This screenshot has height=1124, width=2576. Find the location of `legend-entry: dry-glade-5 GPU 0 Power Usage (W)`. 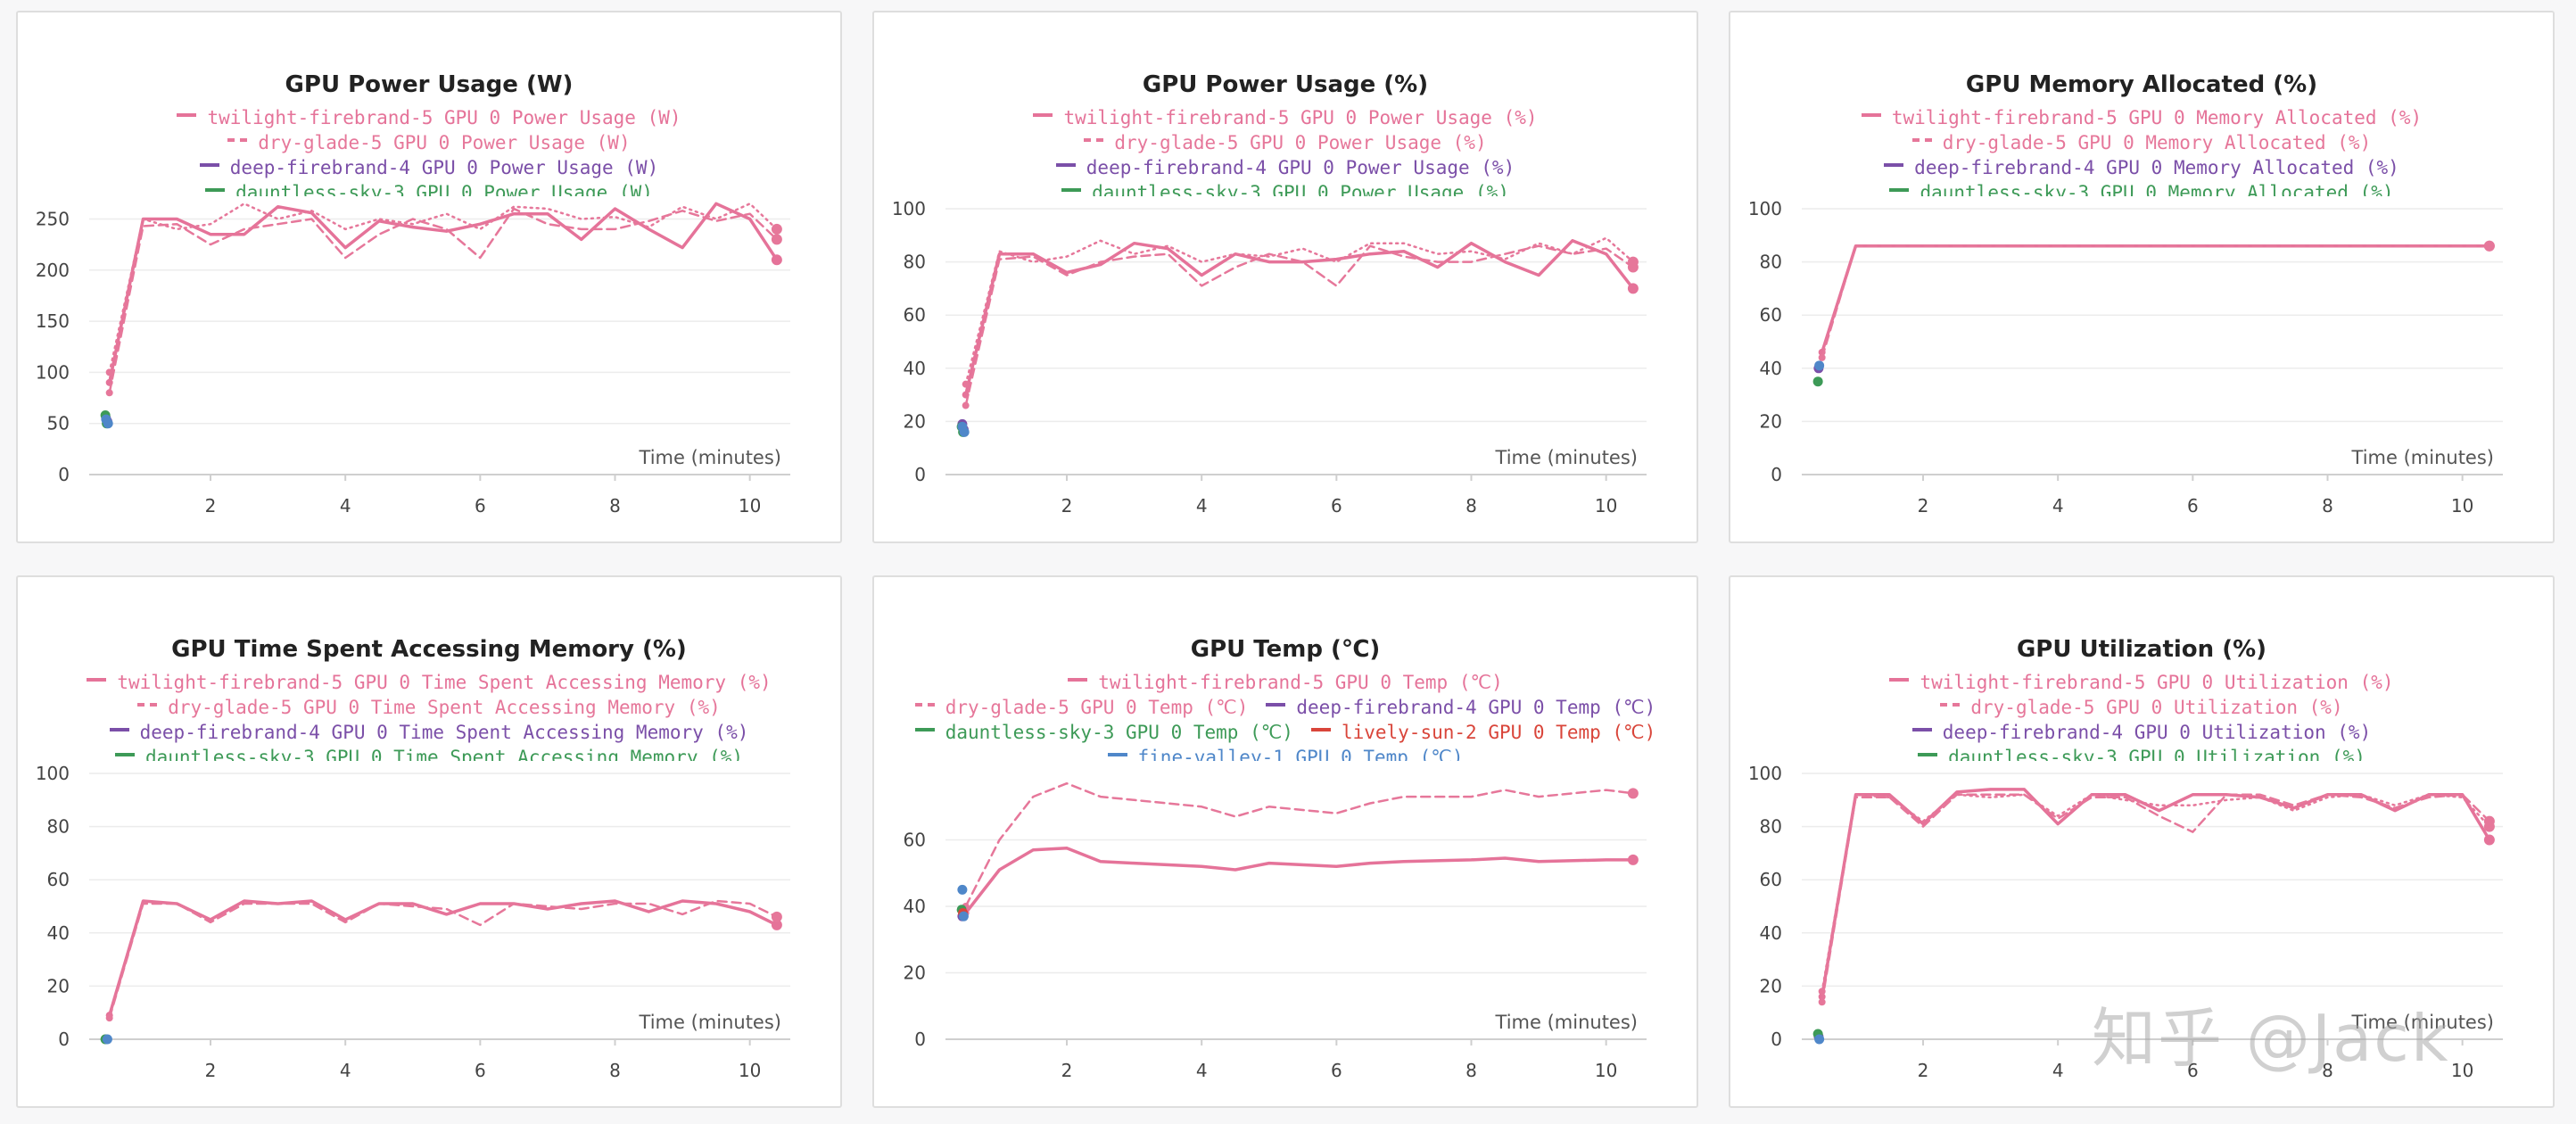

legend-entry: dry-glade-5 GPU 0 Power Usage (W) is located at coordinates (429, 142).